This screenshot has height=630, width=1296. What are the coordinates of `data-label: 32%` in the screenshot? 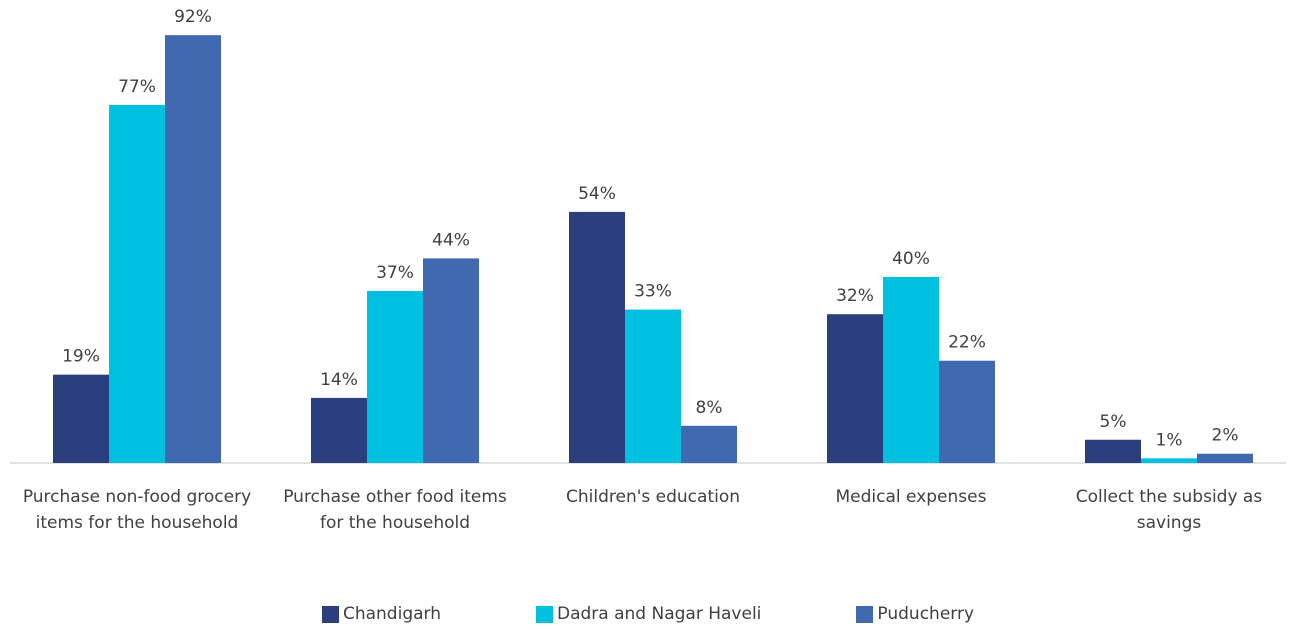 It's located at (855, 296).